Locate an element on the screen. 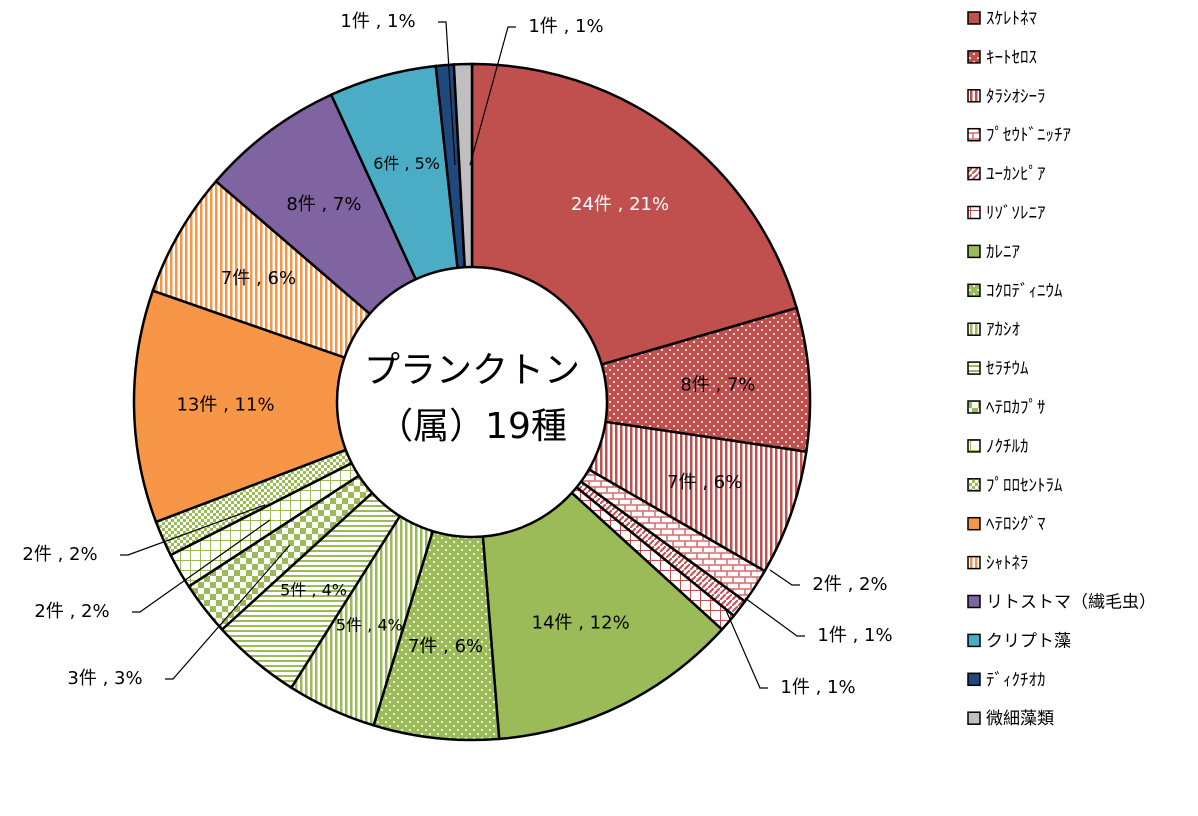  legend-label: ｱｶｼｵ is located at coordinates (1003, 330).